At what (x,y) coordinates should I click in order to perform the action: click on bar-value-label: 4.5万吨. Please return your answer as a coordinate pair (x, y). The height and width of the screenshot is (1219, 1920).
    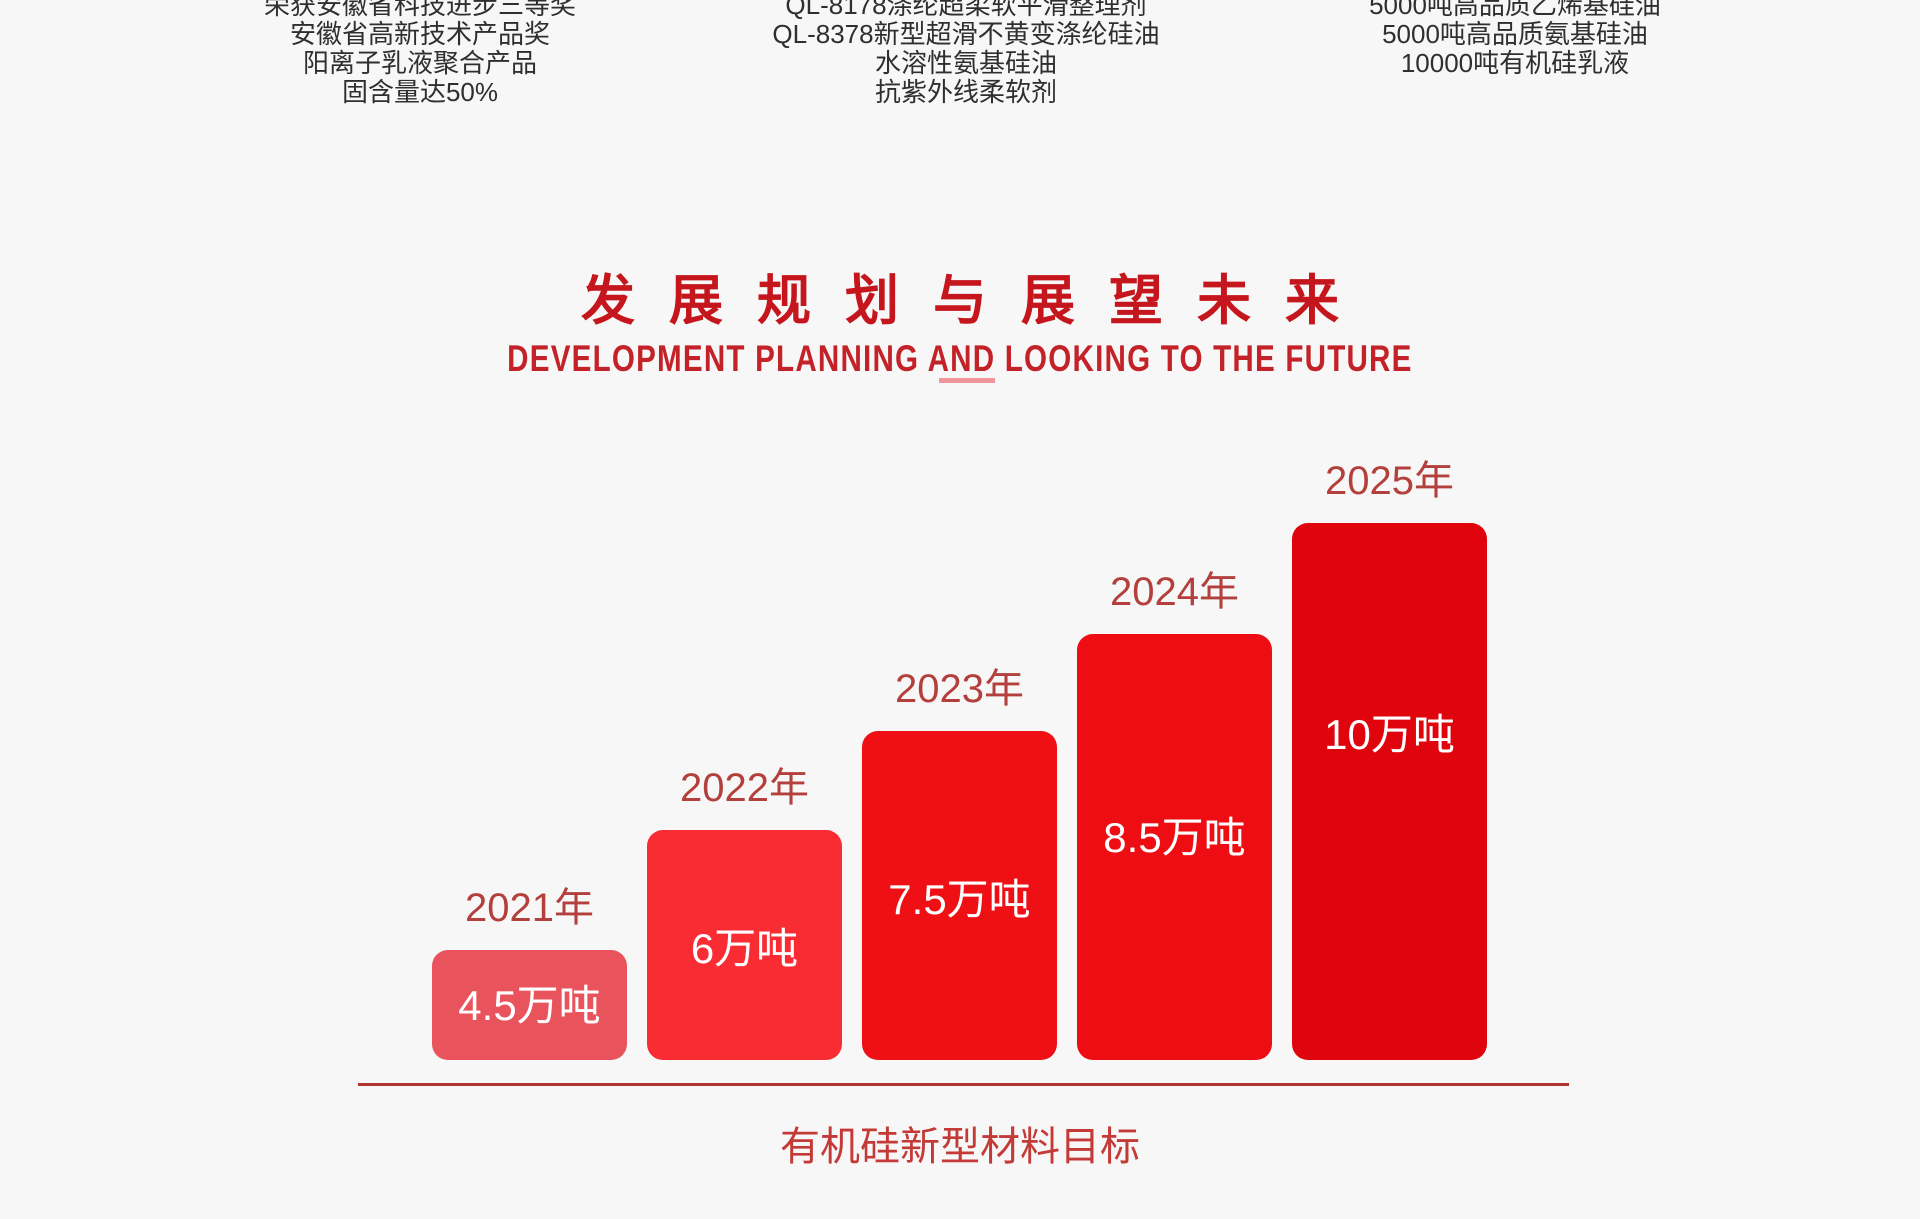
    Looking at the image, I should click on (529, 1005).